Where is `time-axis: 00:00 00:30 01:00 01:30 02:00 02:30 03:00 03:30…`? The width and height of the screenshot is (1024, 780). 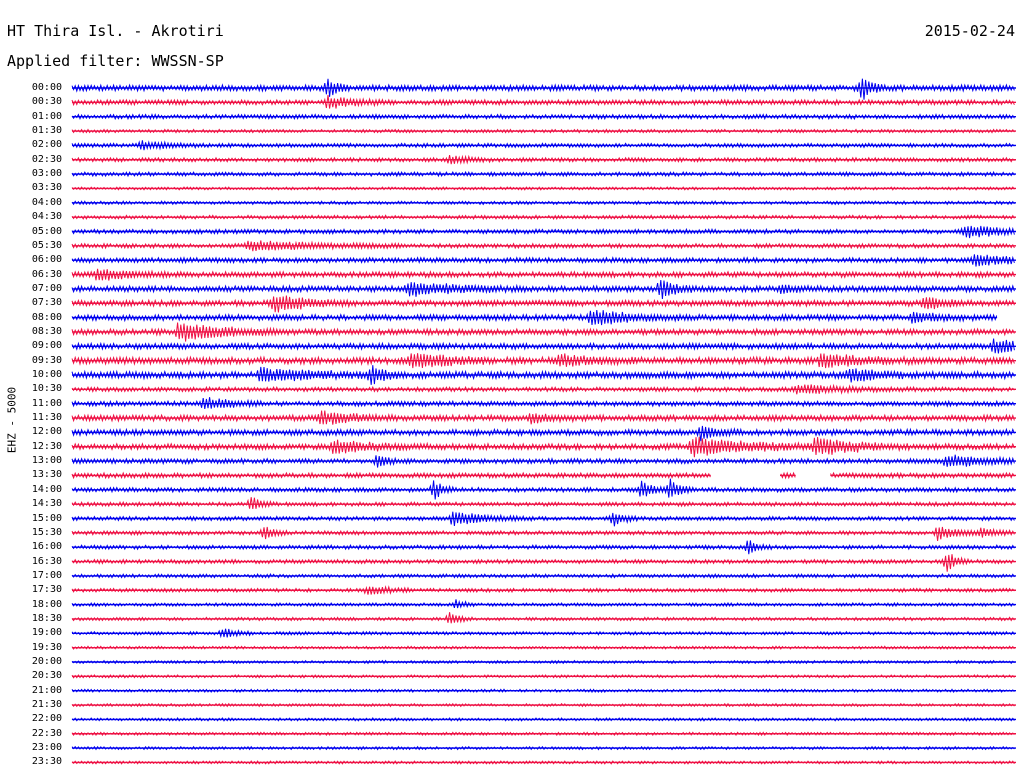 time-axis: 00:00 00:30 01:00 01:30 02:00 02:30 03:00 03:30… is located at coordinates (35, 390).